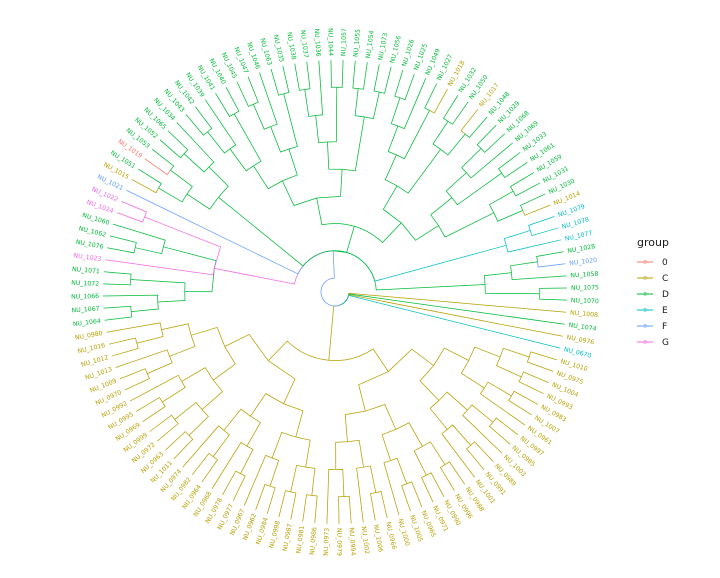  What do you see at coordinates (583, 262) in the screenshot?
I see `tip-label: NU_1020` at bounding box center [583, 262].